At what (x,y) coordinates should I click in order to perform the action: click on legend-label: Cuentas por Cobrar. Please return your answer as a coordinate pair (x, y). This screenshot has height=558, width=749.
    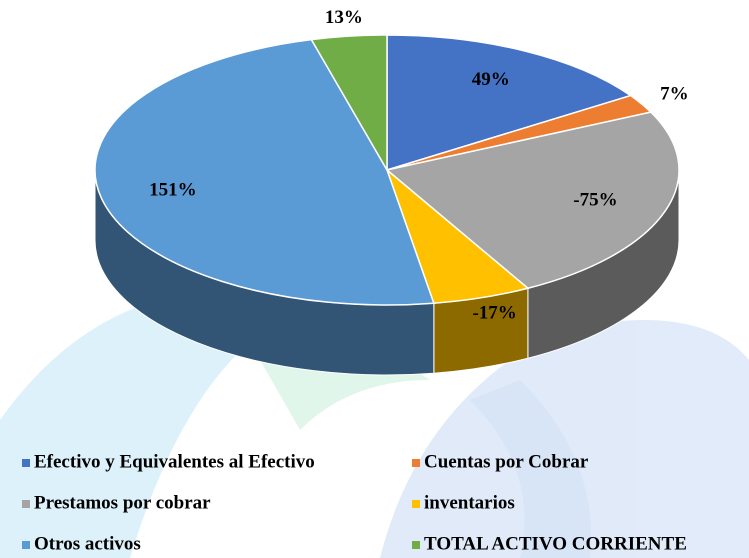
    Looking at the image, I should click on (506, 461).